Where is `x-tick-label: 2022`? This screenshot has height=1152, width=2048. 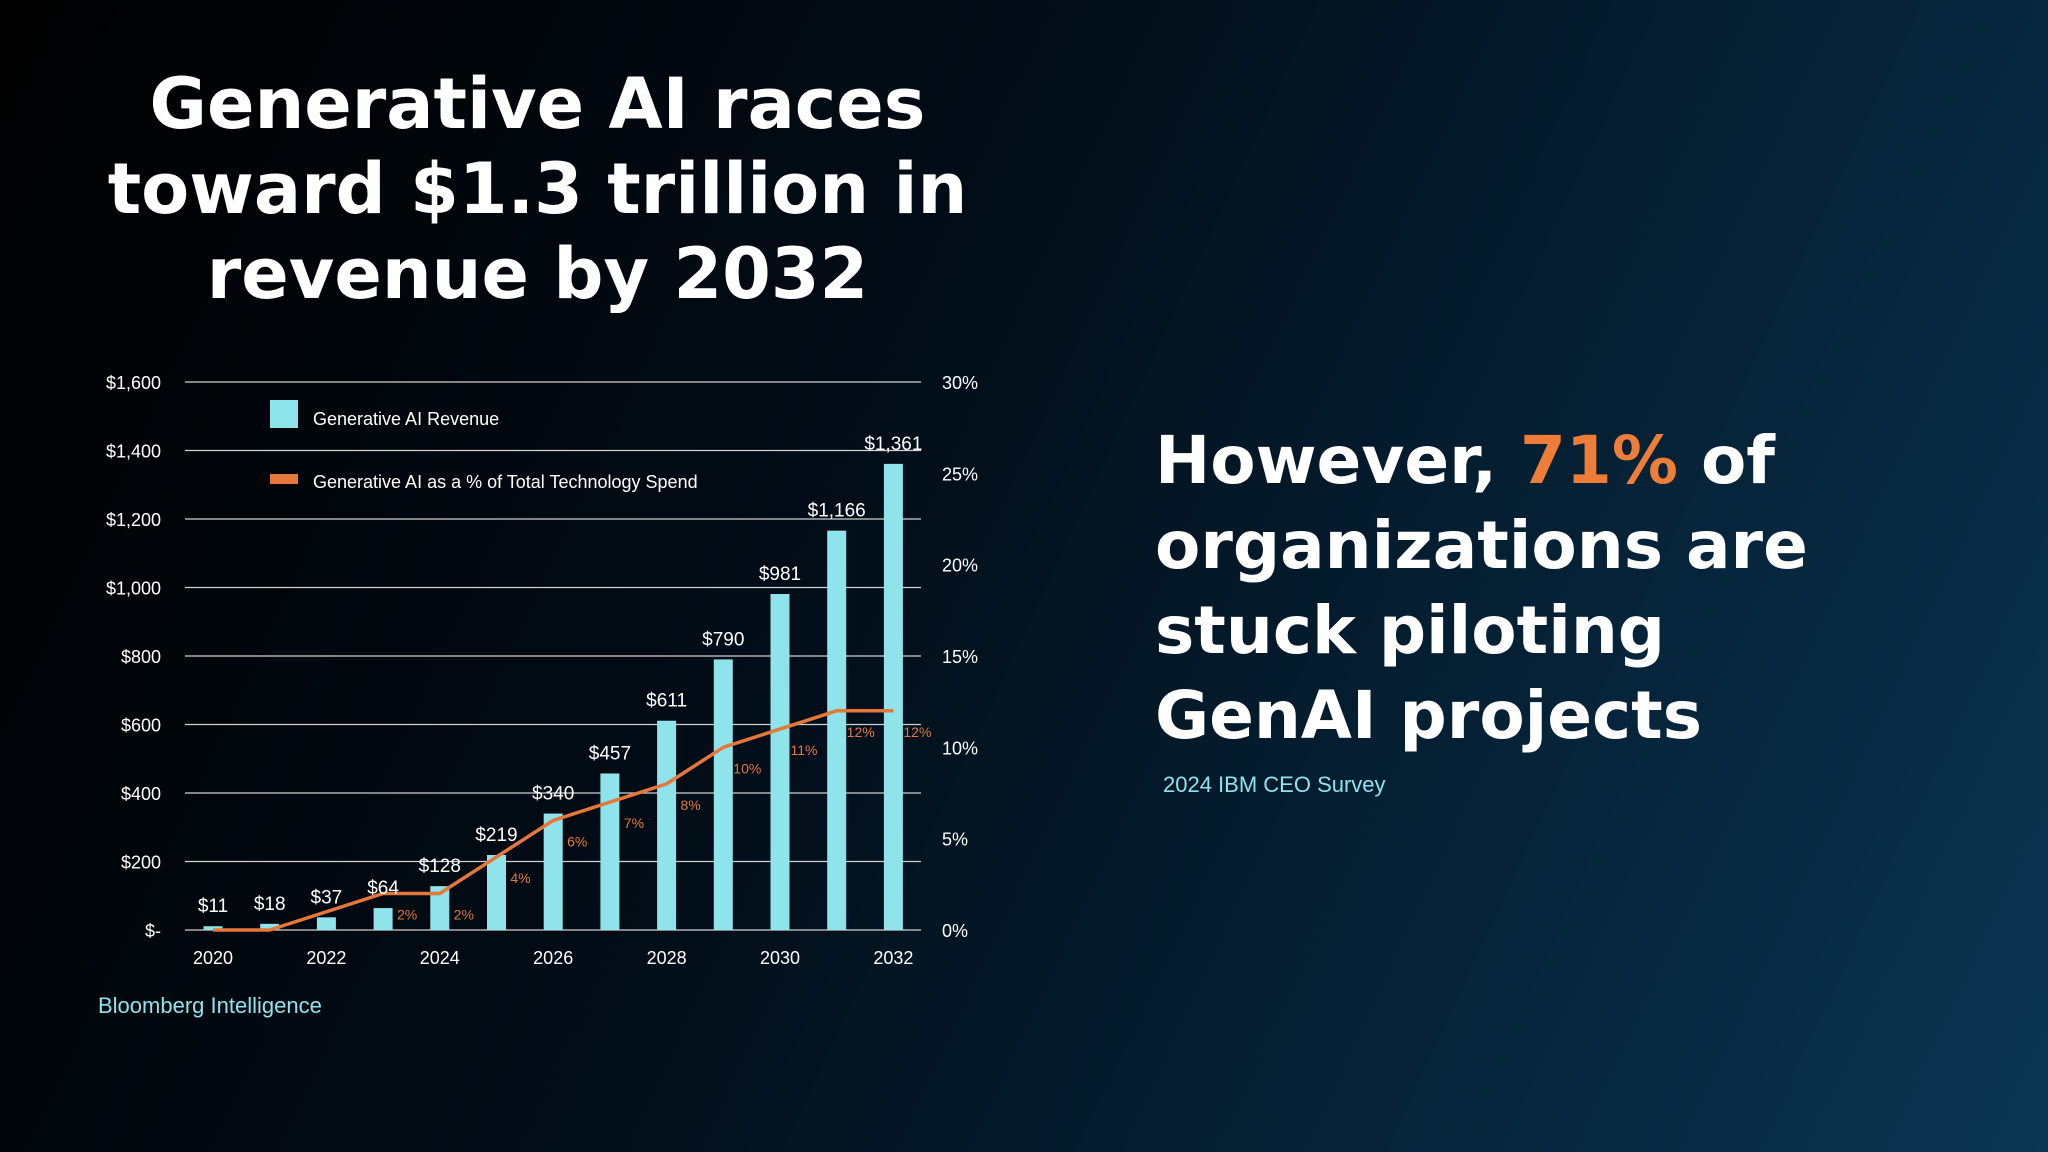 x-tick-label: 2022 is located at coordinates (326, 958).